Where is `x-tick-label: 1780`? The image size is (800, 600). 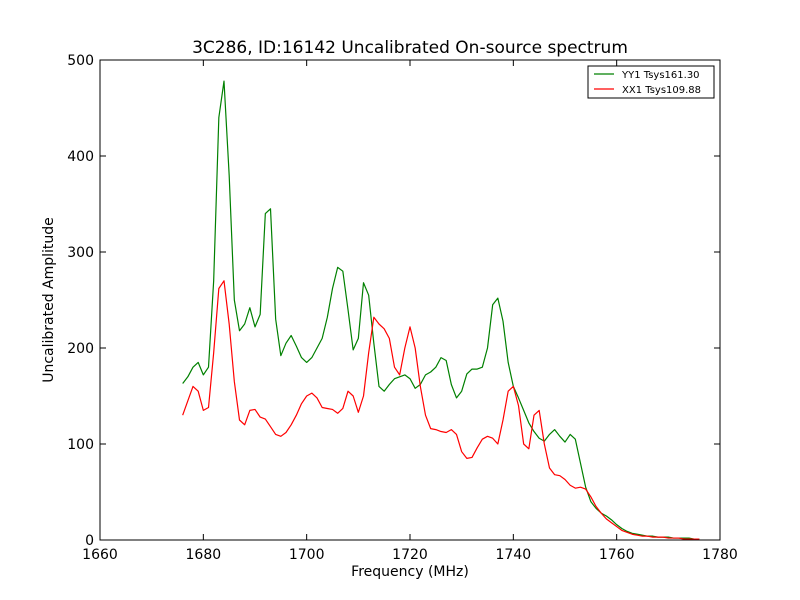 x-tick-label: 1780 is located at coordinates (720, 555).